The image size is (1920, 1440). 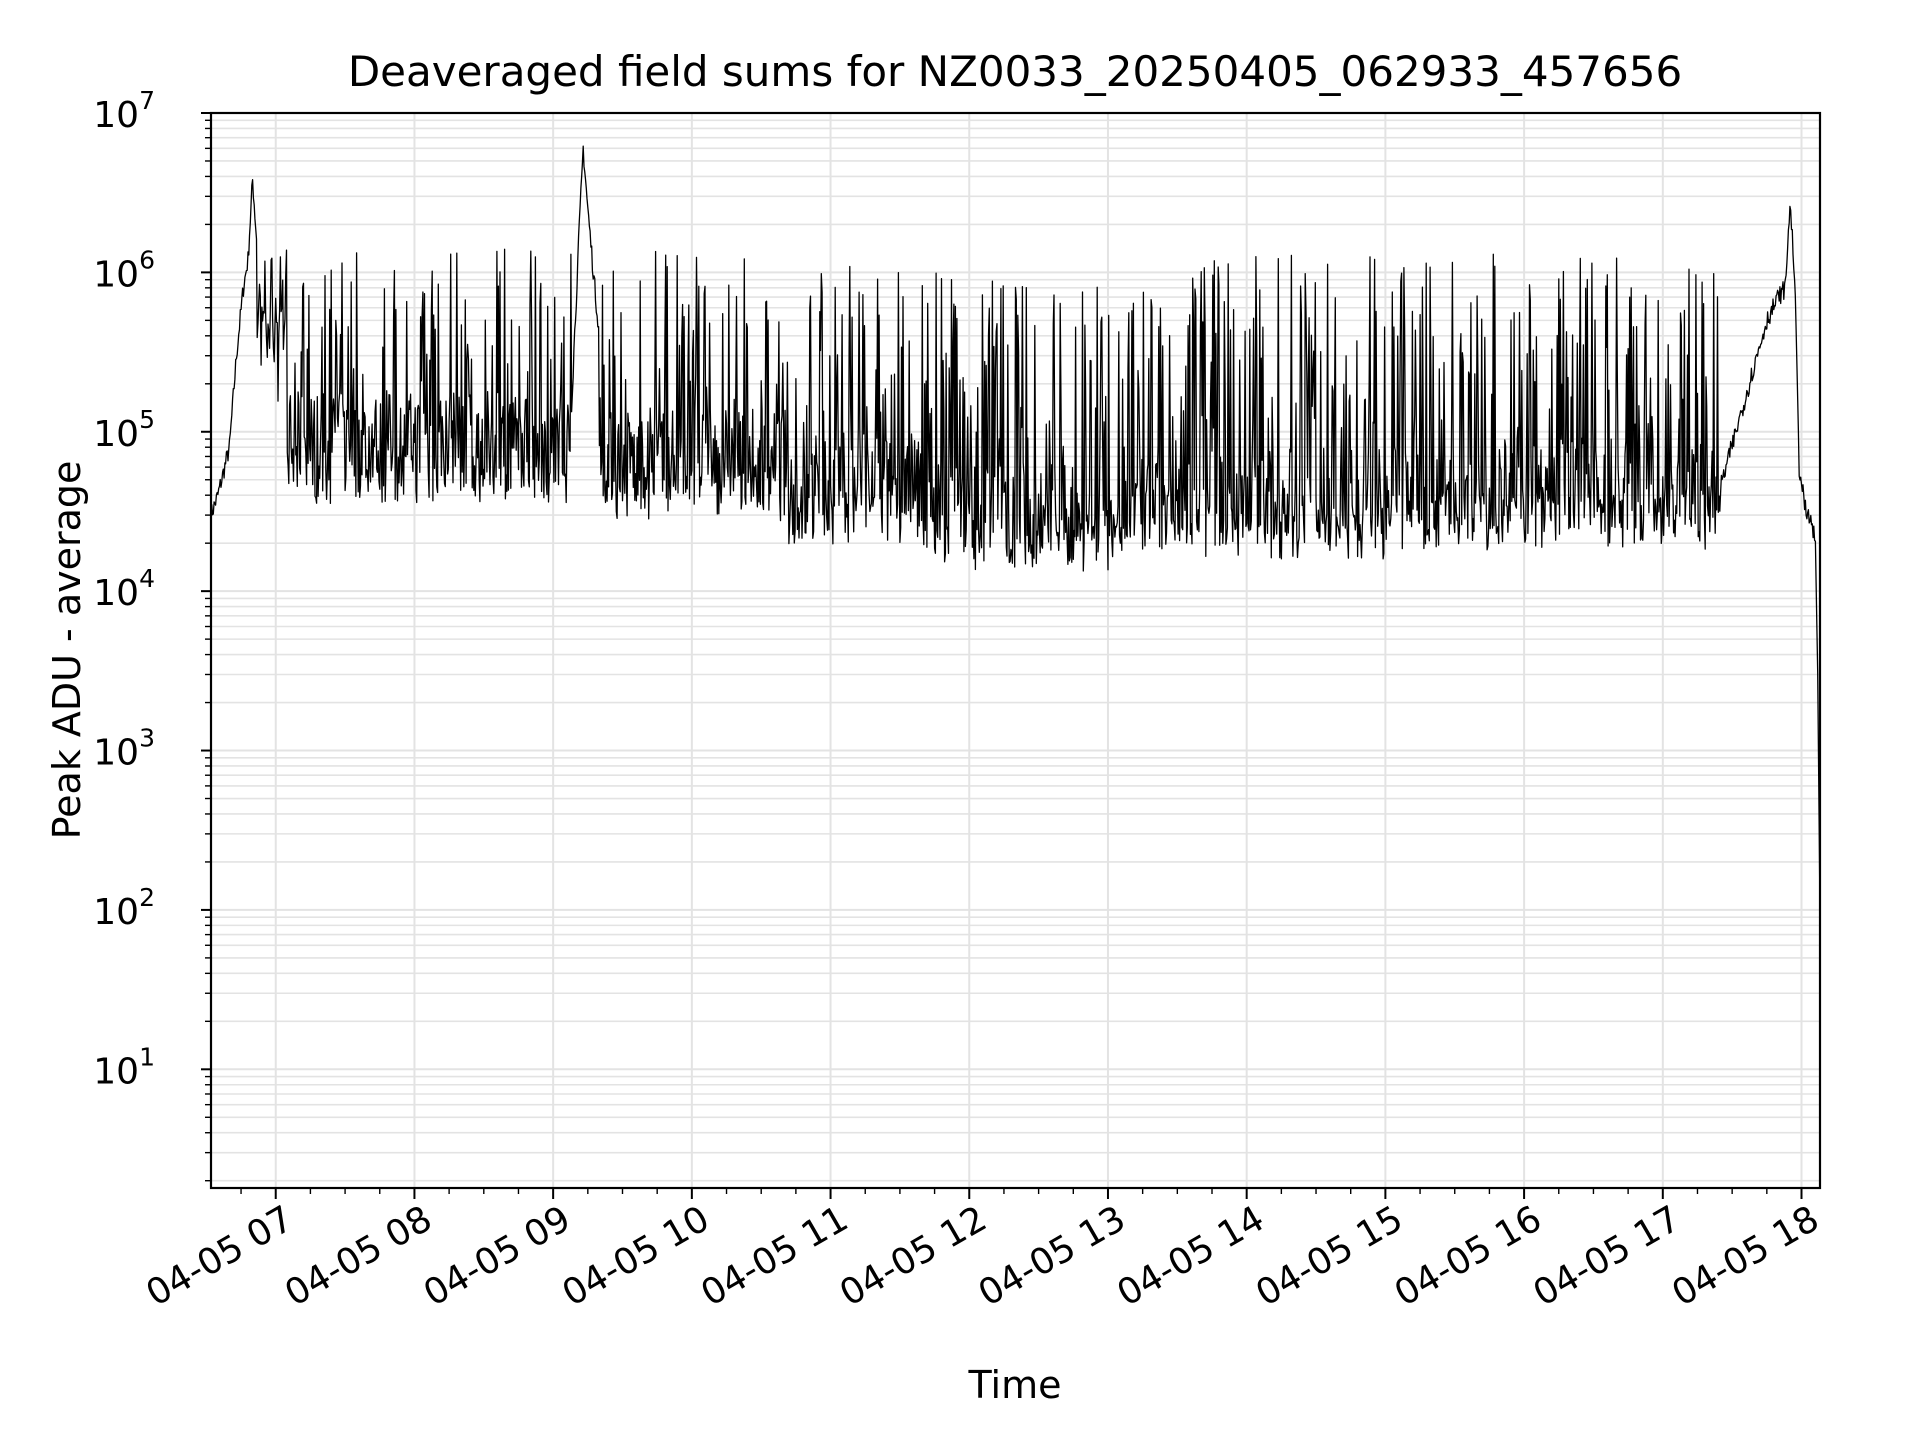 What do you see at coordinates (124, 749) in the screenshot?
I see `y-tick-label: 10³` at bounding box center [124, 749].